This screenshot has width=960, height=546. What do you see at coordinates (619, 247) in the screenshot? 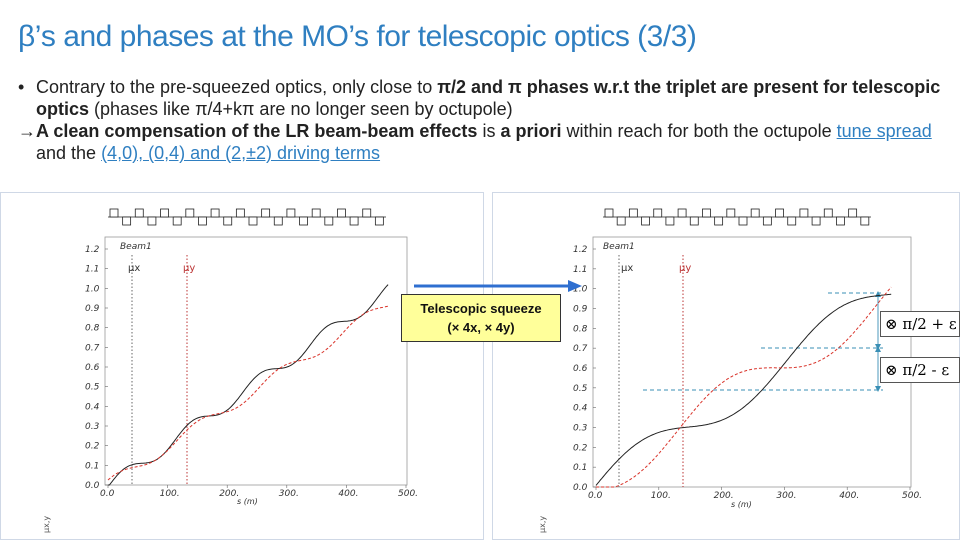
I see `right-beam-label: Beam1` at bounding box center [619, 247].